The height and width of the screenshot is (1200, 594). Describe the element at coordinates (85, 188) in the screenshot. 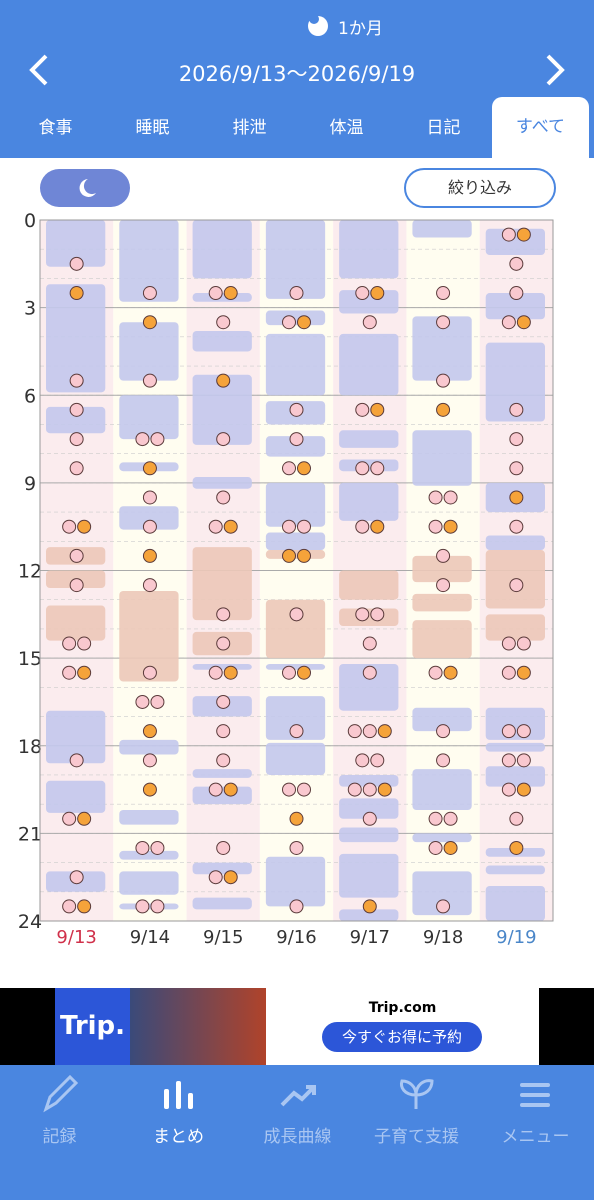

I see `night-toggle` at that location.